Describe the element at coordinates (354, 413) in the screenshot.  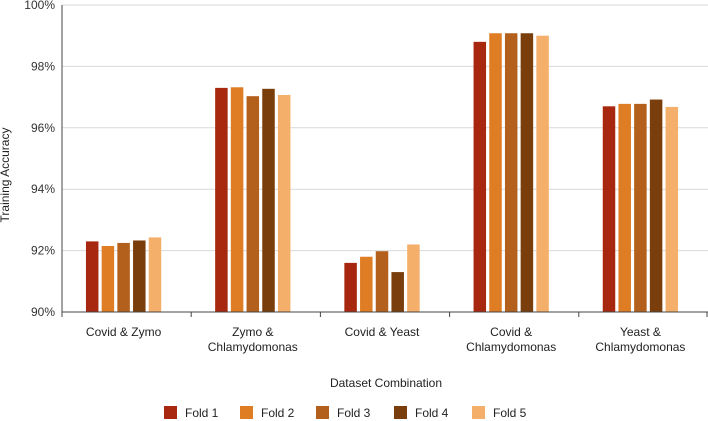
I see `legend-label: Fold 3` at that location.